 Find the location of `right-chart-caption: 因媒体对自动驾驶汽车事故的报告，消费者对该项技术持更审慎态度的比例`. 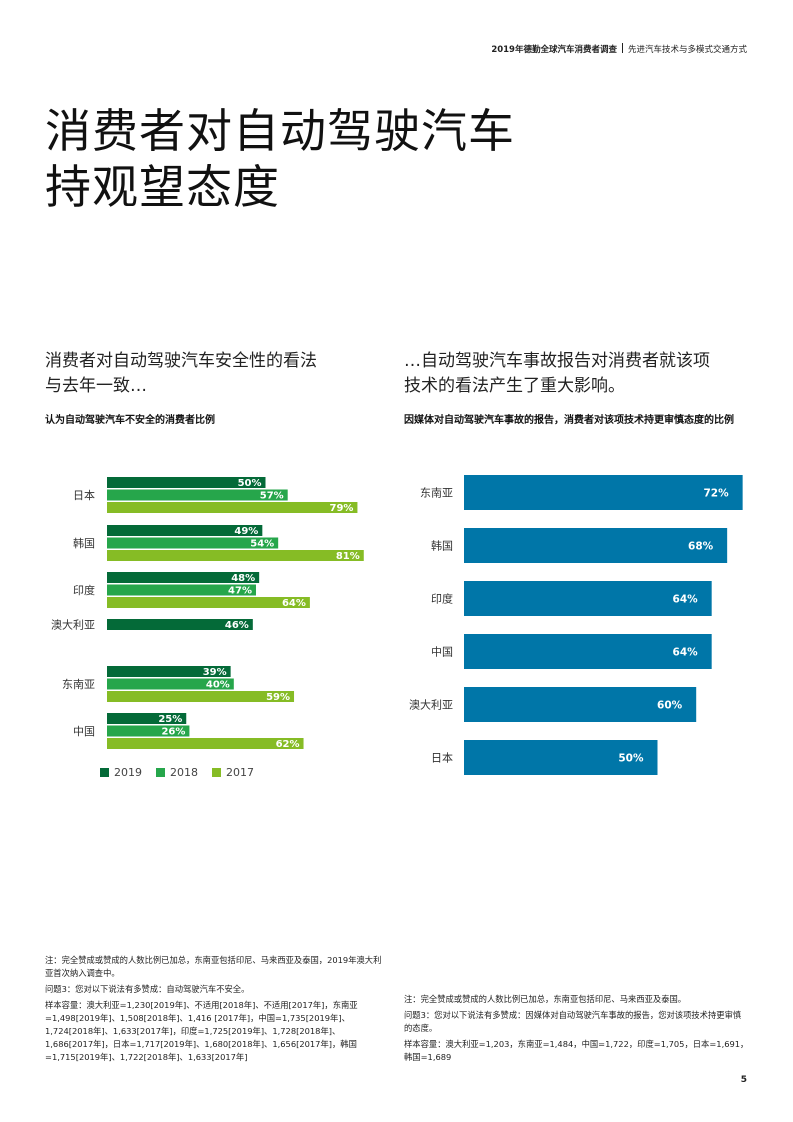

right-chart-caption: 因媒体对自动驾驶汽车事故的报告，消费者对该项技术持更审慎态度的比例 is located at coordinates (569, 420).